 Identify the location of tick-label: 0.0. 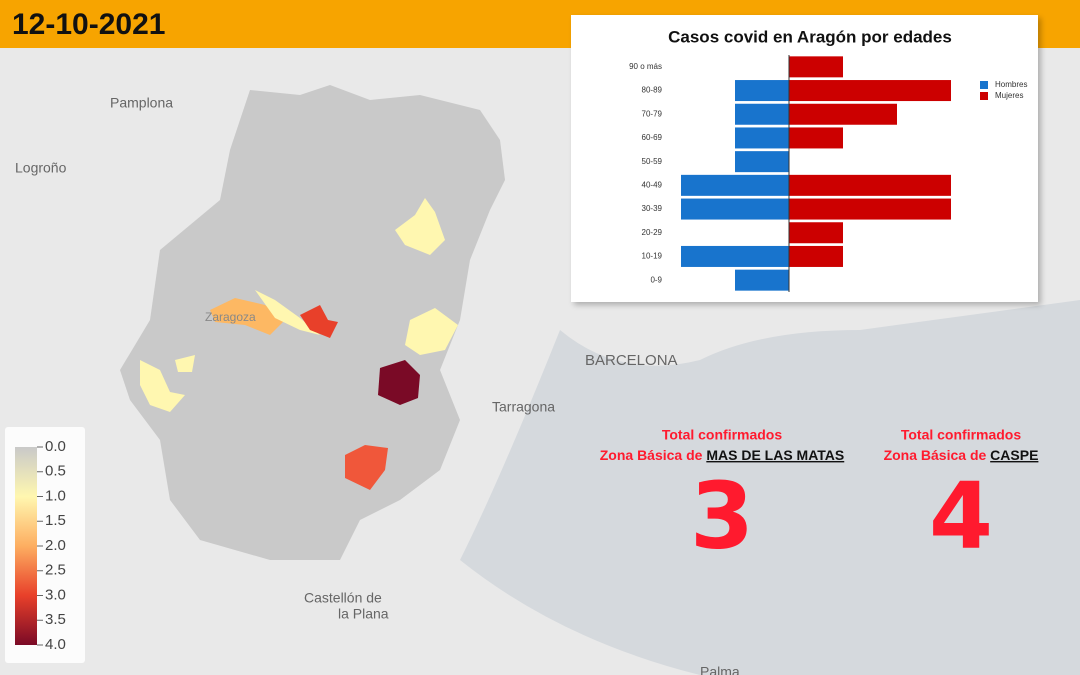
(55, 446).